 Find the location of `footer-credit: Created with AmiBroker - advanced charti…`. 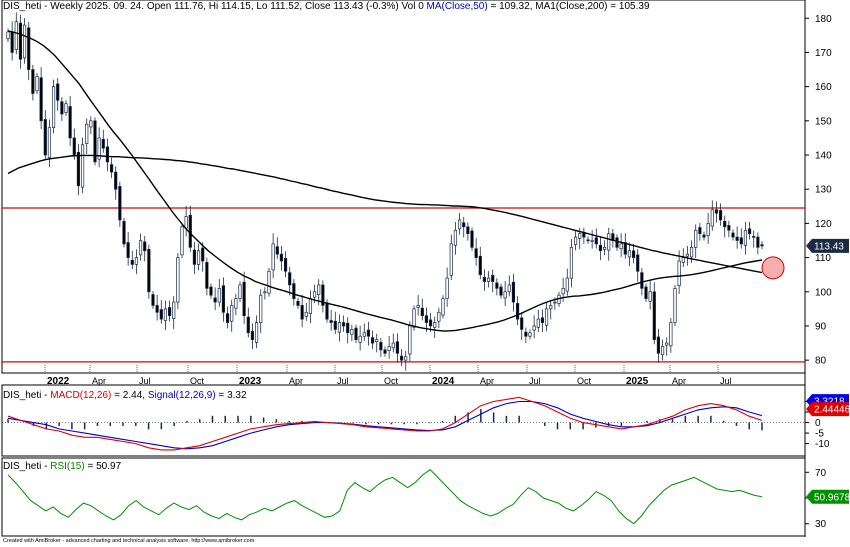

footer-credit: Created with AmiBroker - advanced charti… is located at coordinates (129, 541).